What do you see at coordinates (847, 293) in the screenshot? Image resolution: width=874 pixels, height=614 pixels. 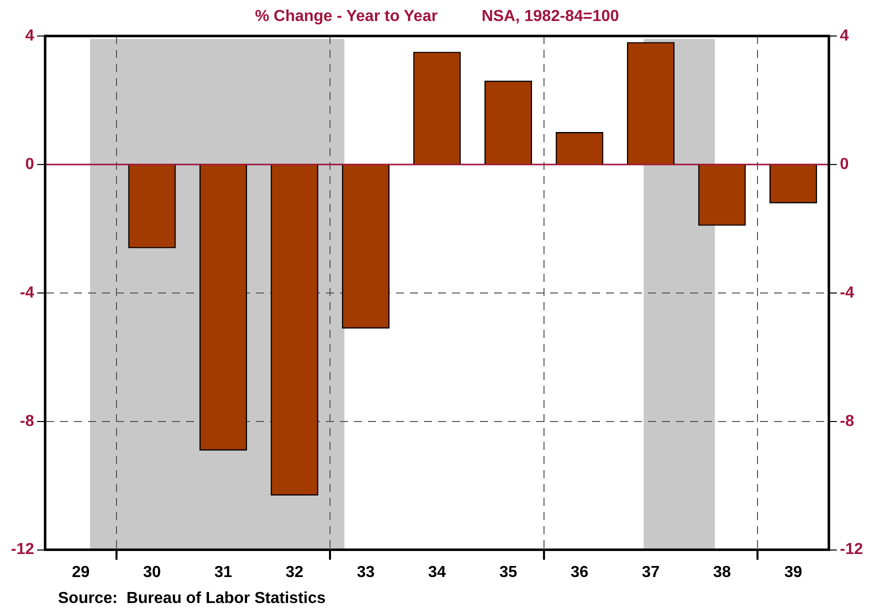 I see `y2-tick-label: -4` at bounding box center [847, 293].